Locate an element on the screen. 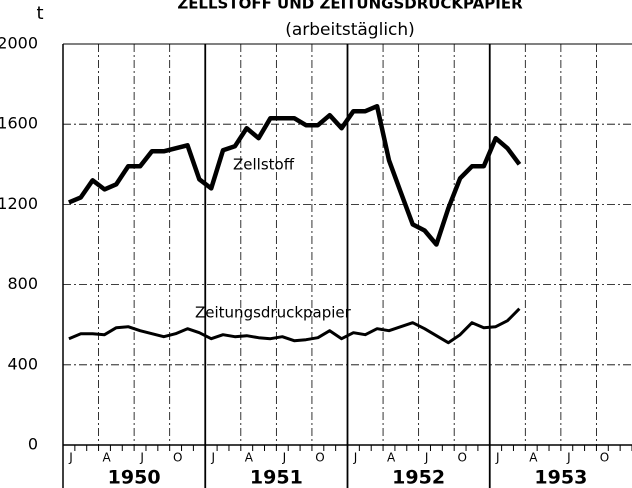  y-axis-label: t is located at coordinates (39, 13).